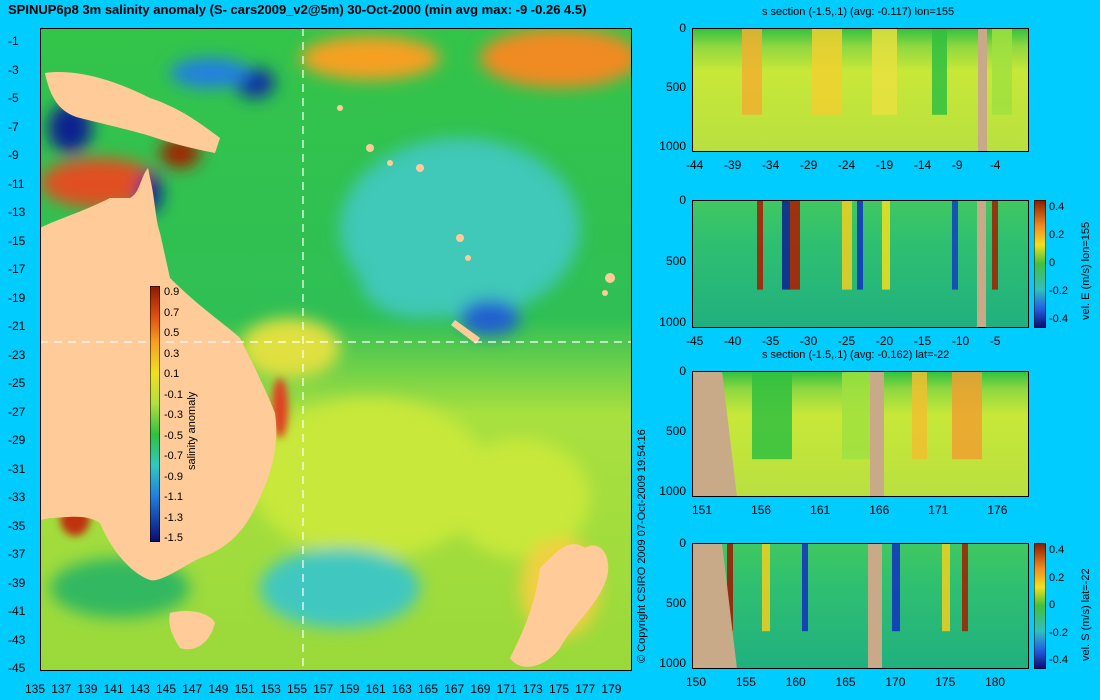 This screenshot has width=1100, height=700. I want to click on map-lon-tick: 175, so click(559, 689).